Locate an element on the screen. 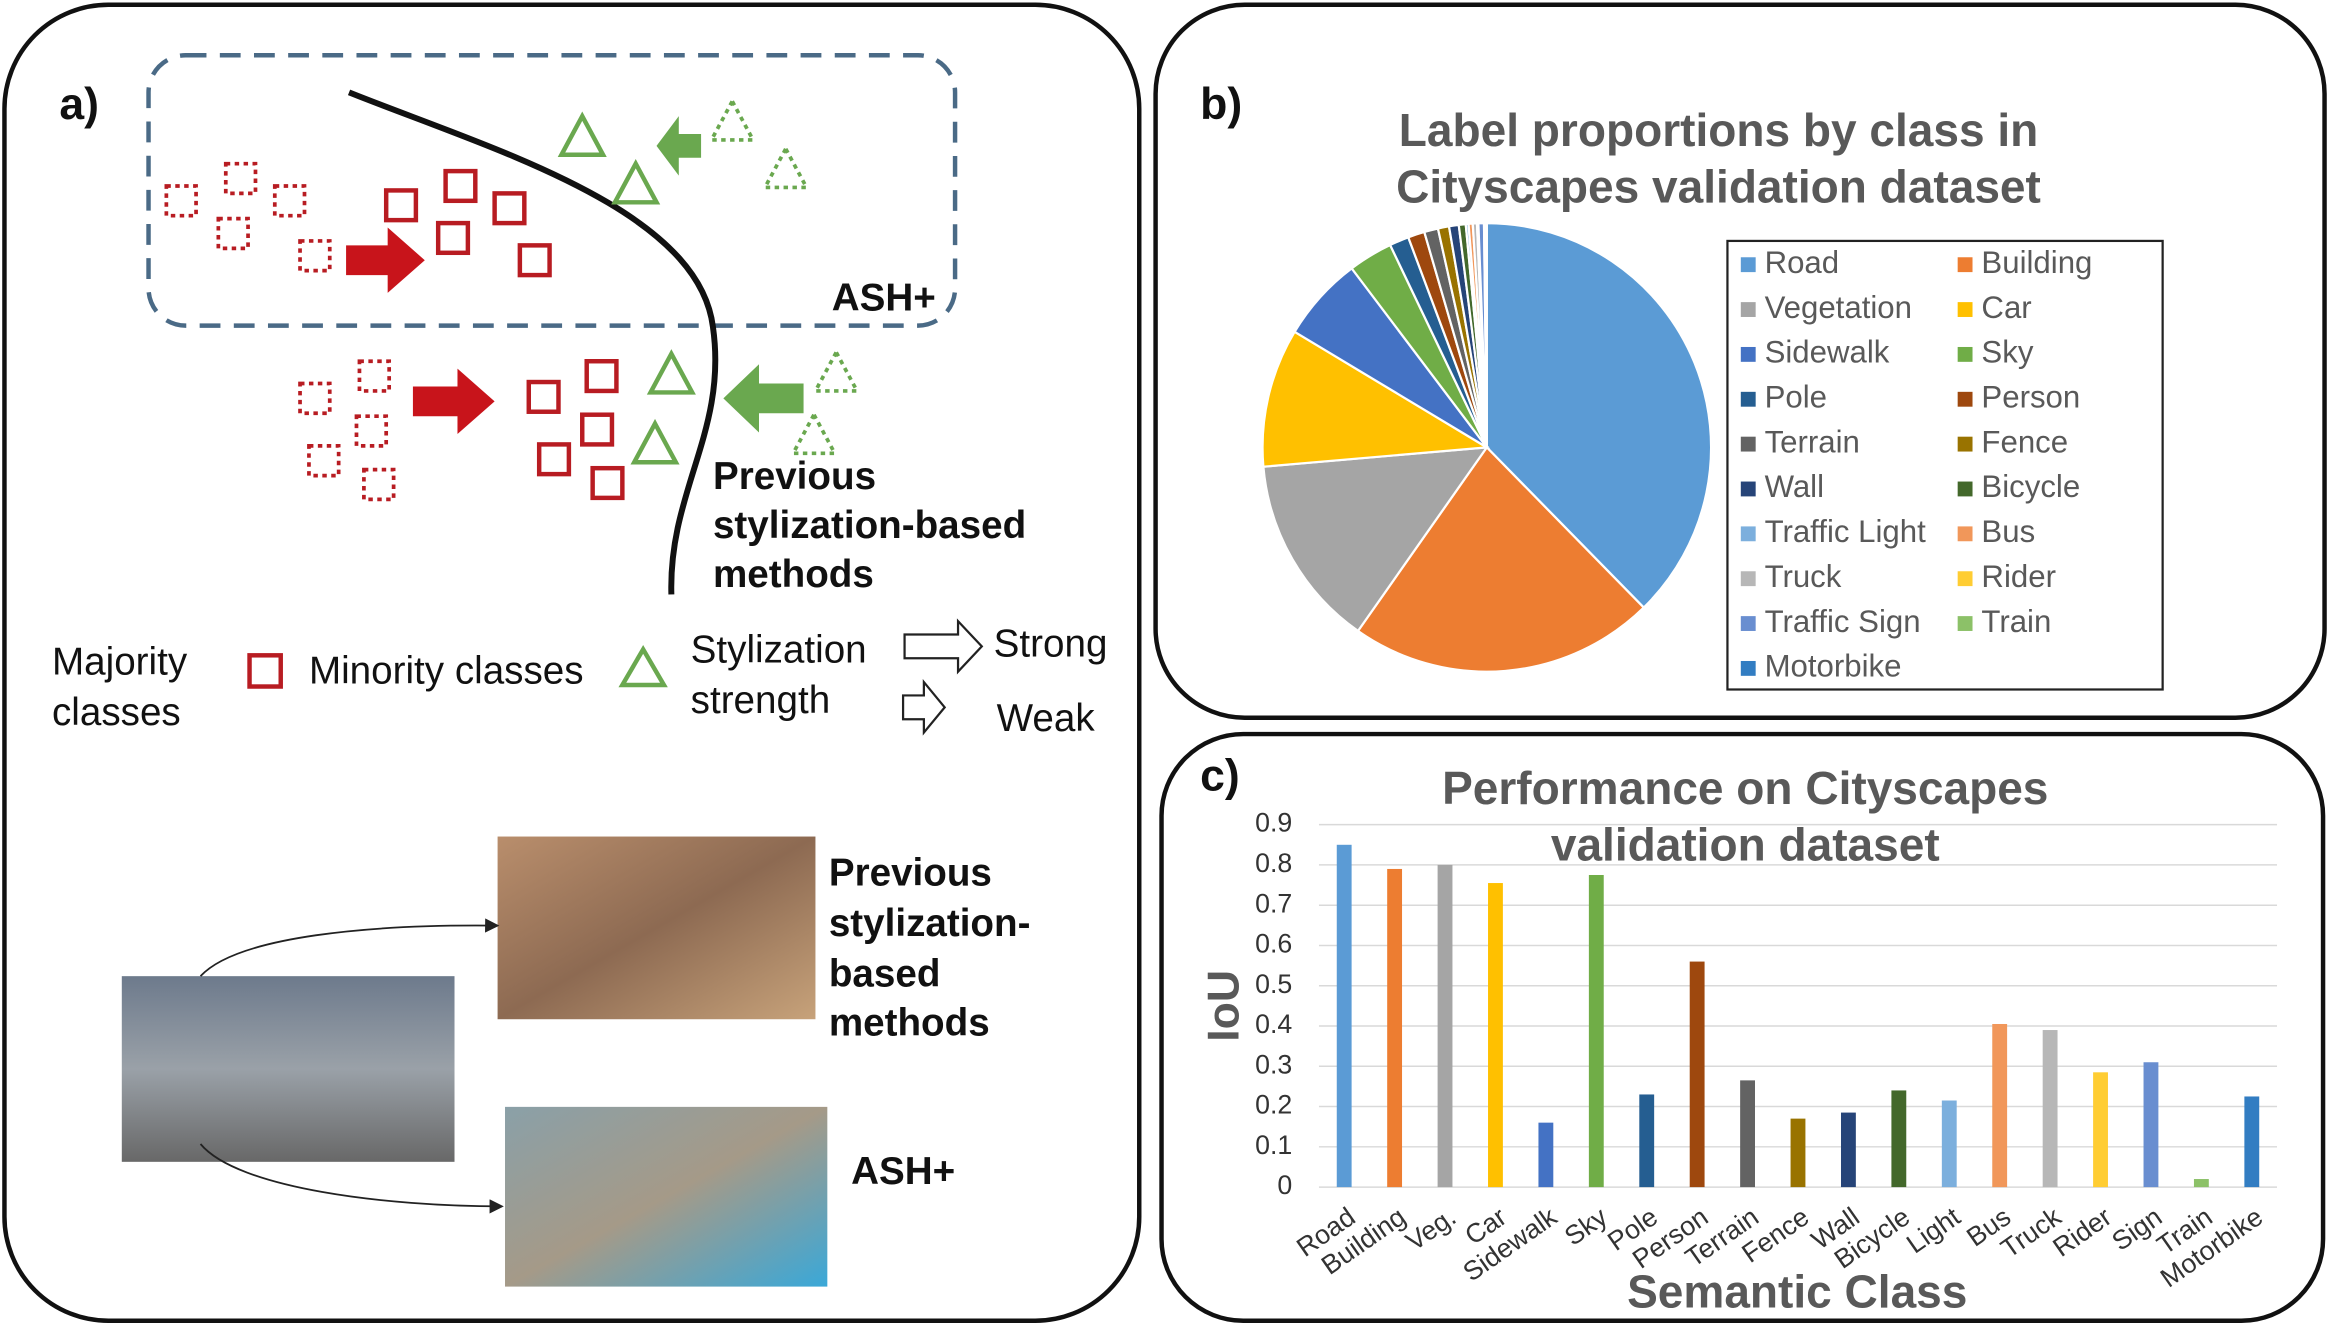 The height and width of the screenshot is (1327, 2329). chart-title: Label proportions by class in is located at coordinates (1718, 130).